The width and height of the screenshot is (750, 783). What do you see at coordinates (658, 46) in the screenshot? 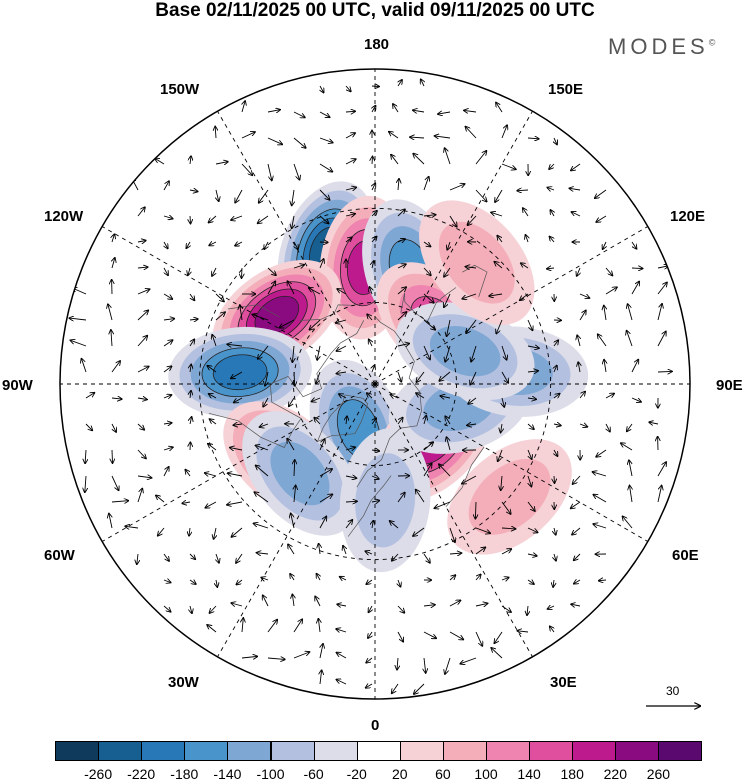
I see `brand-text: MODES` at bounding box center [658, 46].